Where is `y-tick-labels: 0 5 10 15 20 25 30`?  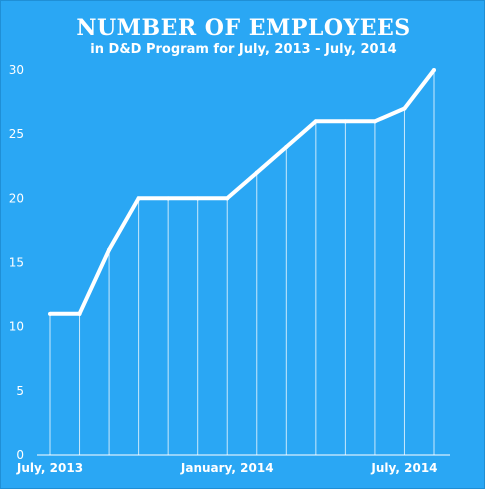
y-tick-labels: 0 5 10 15 20 25 30 is located at coordinates (16, 262).